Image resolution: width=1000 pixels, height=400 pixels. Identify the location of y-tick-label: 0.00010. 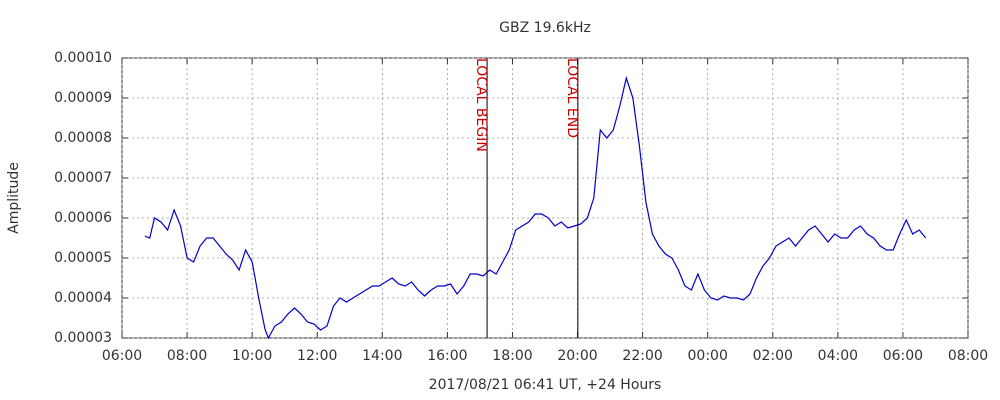
(83, 58).